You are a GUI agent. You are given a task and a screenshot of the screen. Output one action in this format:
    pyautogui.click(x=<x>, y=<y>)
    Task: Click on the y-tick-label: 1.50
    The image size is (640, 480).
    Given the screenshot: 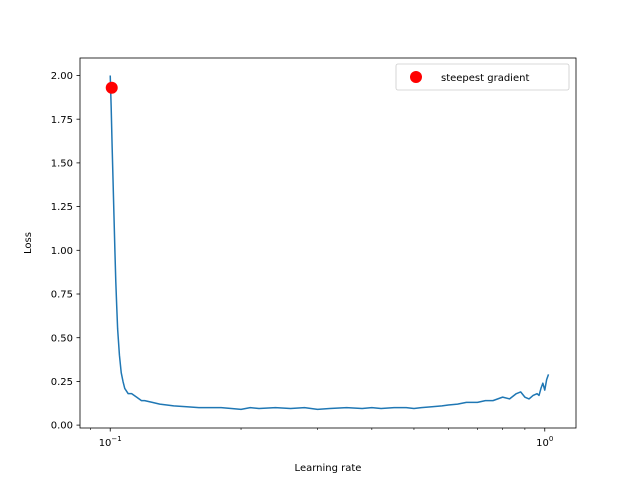 What is the action you would take?
    pyautogui.click(x=62, y=163)
    